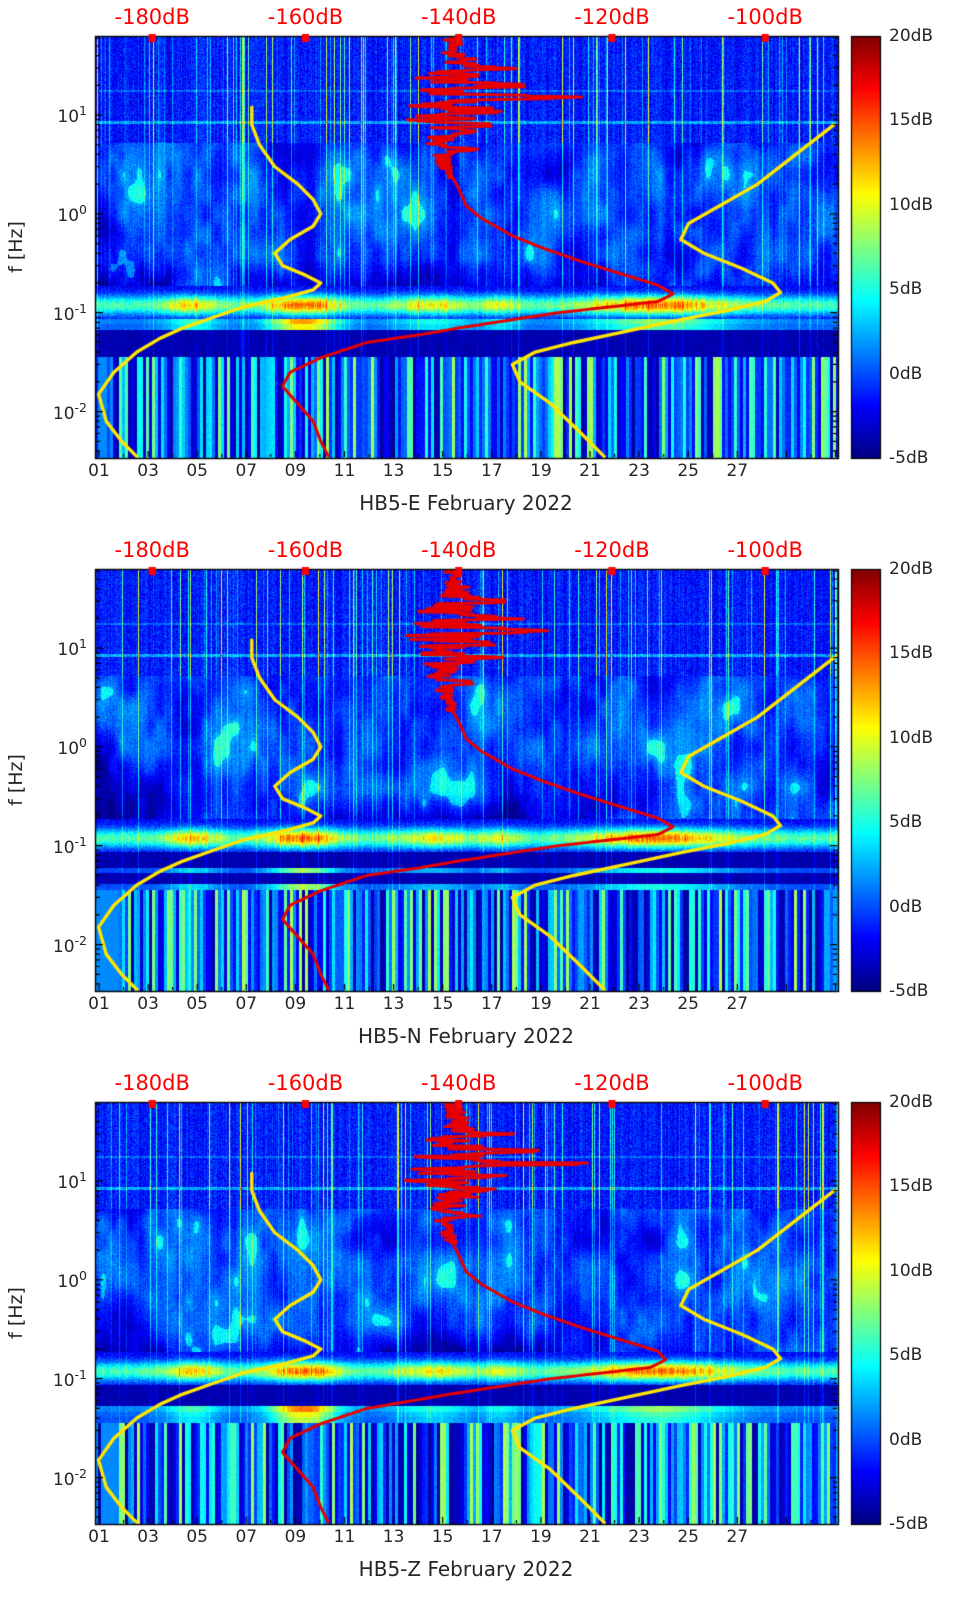 Image resolution: width=962 pixels, height=1599 pixels. What do you see at coordinates (466, 1036) in the screenshot?
I see `x-axis-title: HB5-N February 2022` at bounding box center [466, 1036].